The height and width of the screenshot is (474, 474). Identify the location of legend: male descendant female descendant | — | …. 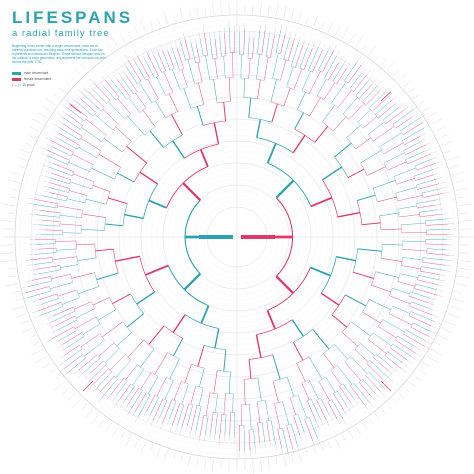
(31, 79).